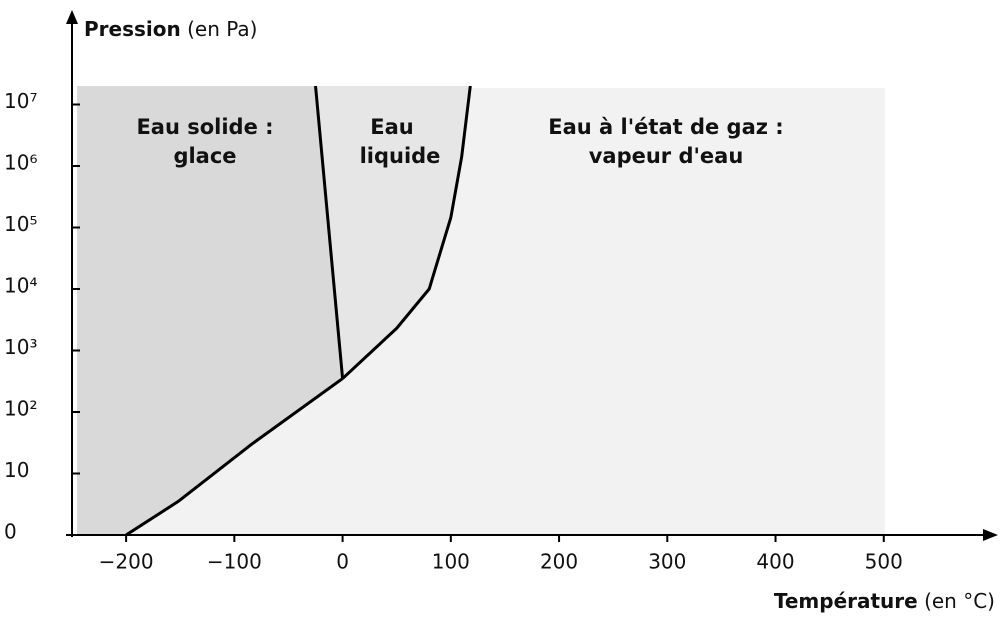 Image resolution: width=1005 pixels, height=617 pixels. I want to click on x-label-unit: (en °C), so click(959, 601).